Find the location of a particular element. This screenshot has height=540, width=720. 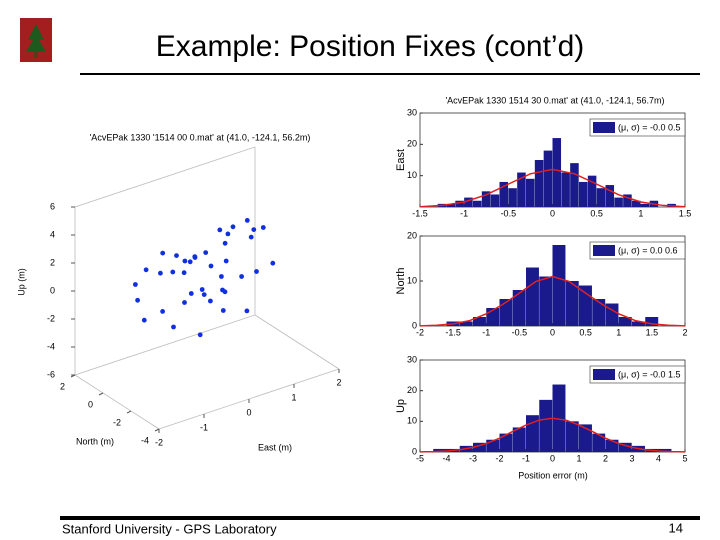

x-tick-label: 3 is located at coordinates (631, 458).